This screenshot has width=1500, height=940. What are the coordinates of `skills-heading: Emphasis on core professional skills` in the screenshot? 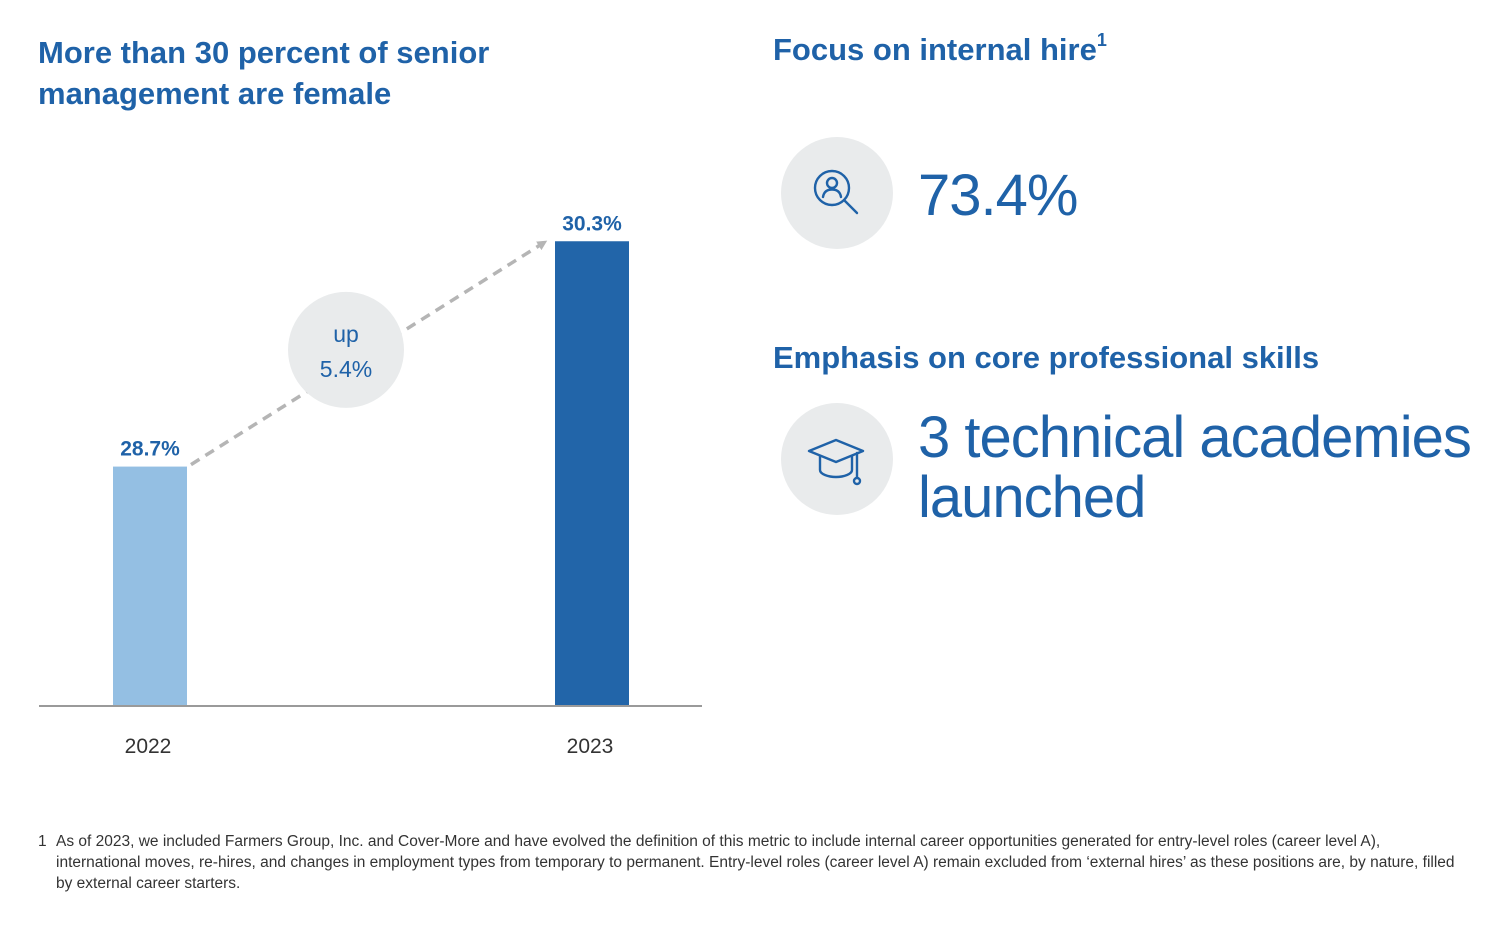 It's located at (1046, 357).